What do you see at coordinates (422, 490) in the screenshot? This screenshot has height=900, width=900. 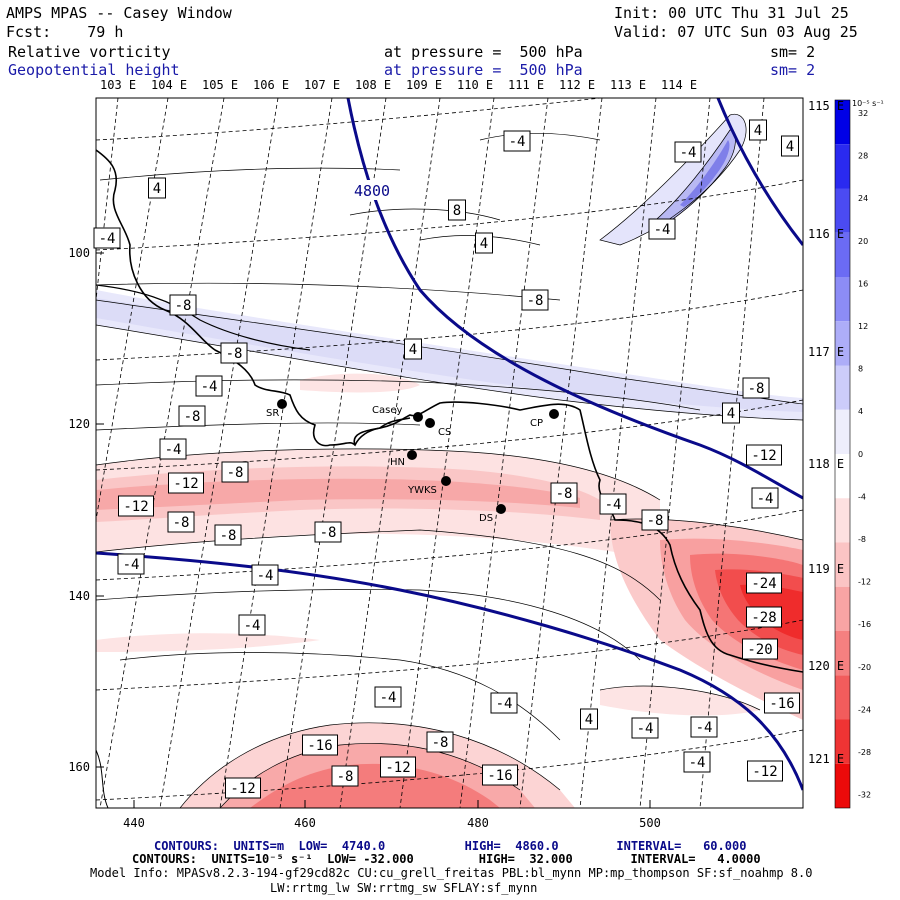 I see `svg-text: YWKS` at bounding box center [422, 490].